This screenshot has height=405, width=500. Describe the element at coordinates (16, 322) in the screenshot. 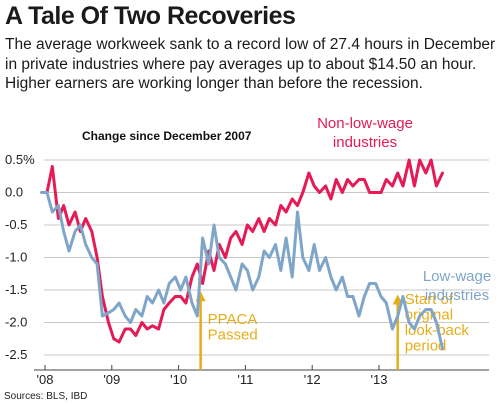

I see `y-tick-label: -2.0` at that location.